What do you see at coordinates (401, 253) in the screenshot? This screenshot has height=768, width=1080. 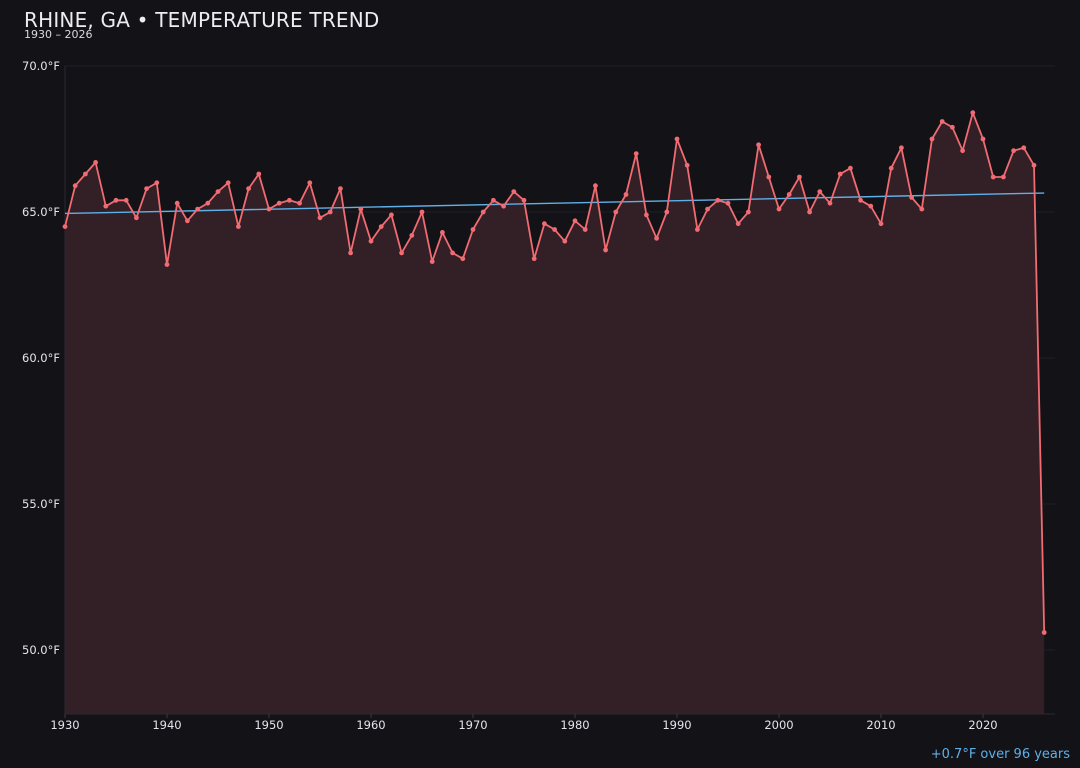 I see `data-point-1963` at bounding box center [401, 253].